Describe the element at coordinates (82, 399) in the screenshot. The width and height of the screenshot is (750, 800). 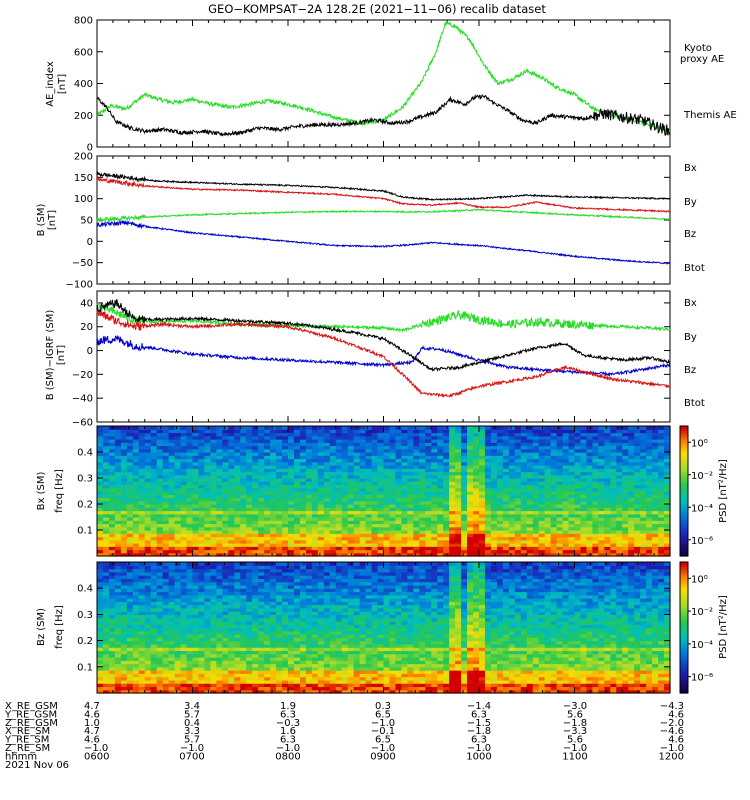
I see `y-tick-label: −40` at that location.